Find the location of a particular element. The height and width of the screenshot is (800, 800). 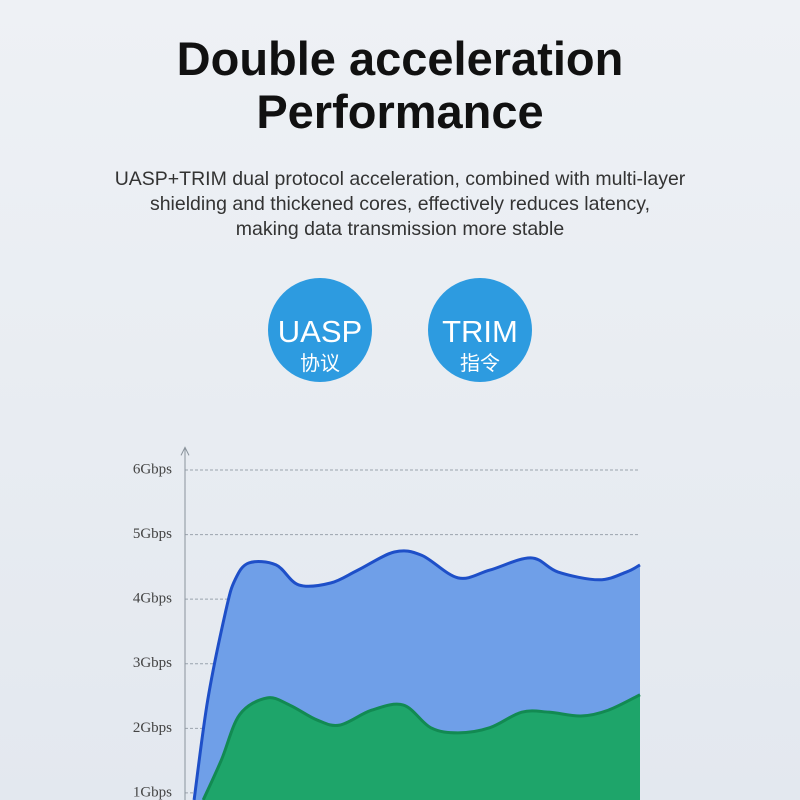

line is located at coordinates (421, 746).